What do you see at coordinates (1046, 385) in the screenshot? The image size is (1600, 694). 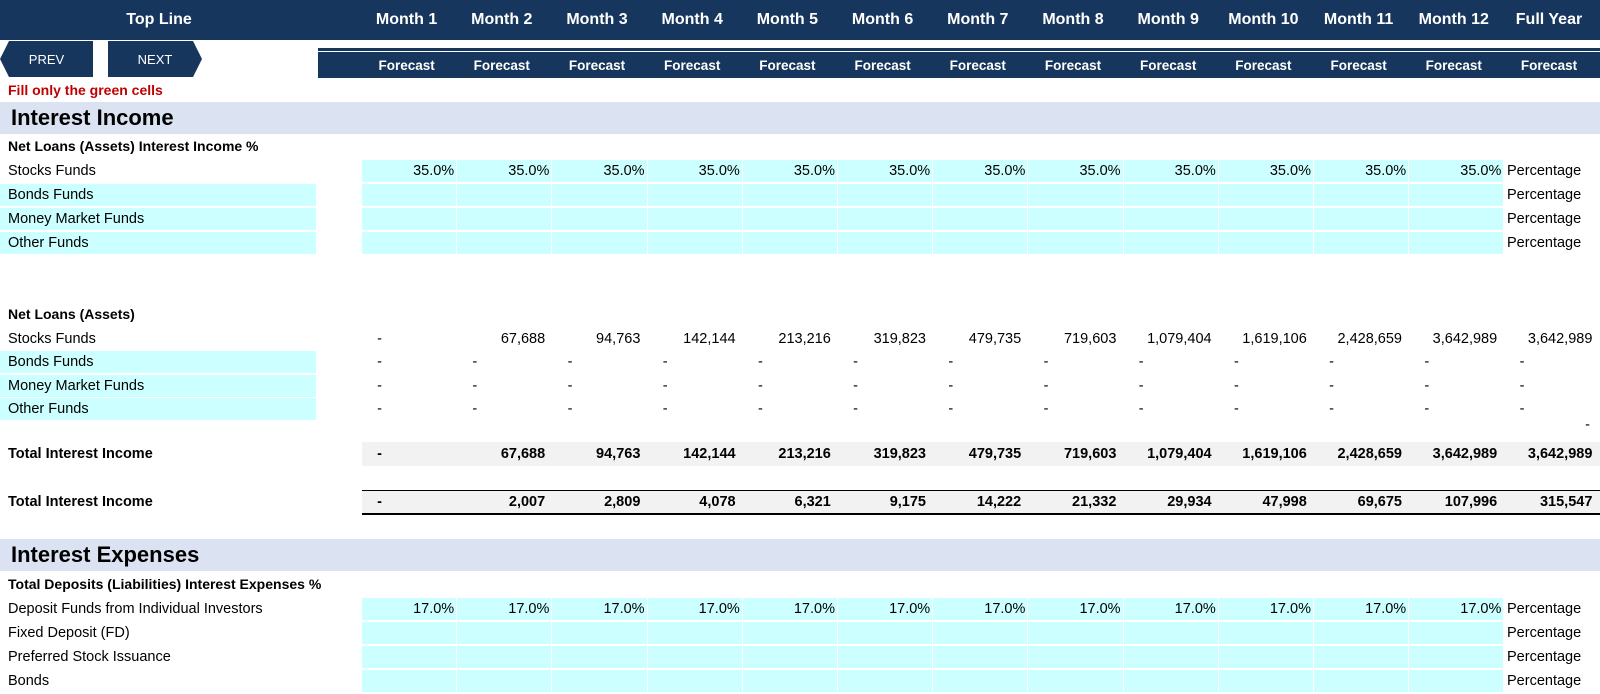 I see `value-cell: -` at bounding box center [1046, 385].